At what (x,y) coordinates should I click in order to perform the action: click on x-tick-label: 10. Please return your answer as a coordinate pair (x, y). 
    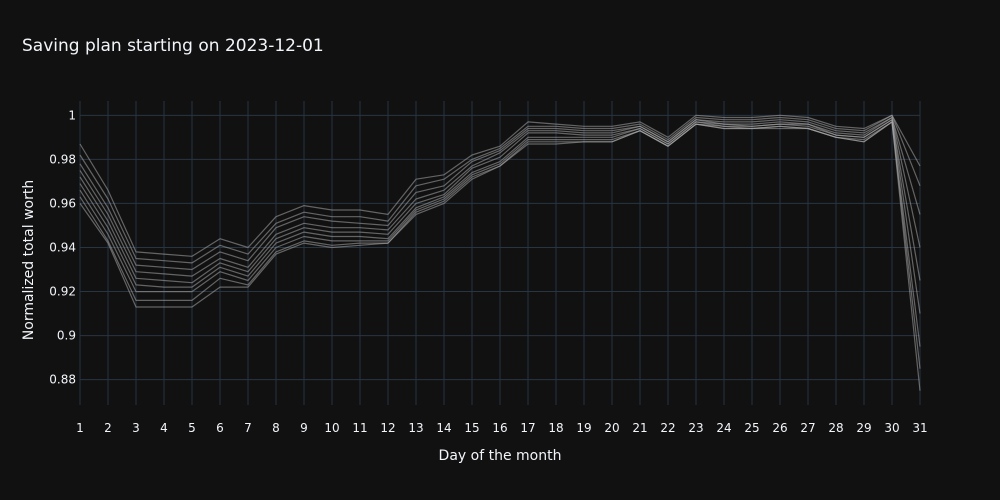
    Looking at the image, I should click on (331, 428).